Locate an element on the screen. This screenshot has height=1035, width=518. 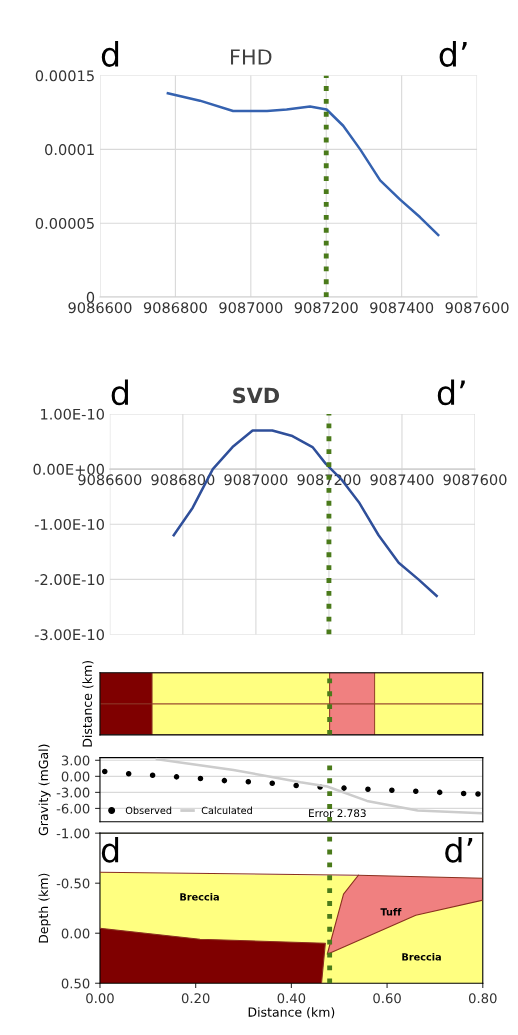
y-axis-title: Distance (km) is located at coordinates (88, 703).